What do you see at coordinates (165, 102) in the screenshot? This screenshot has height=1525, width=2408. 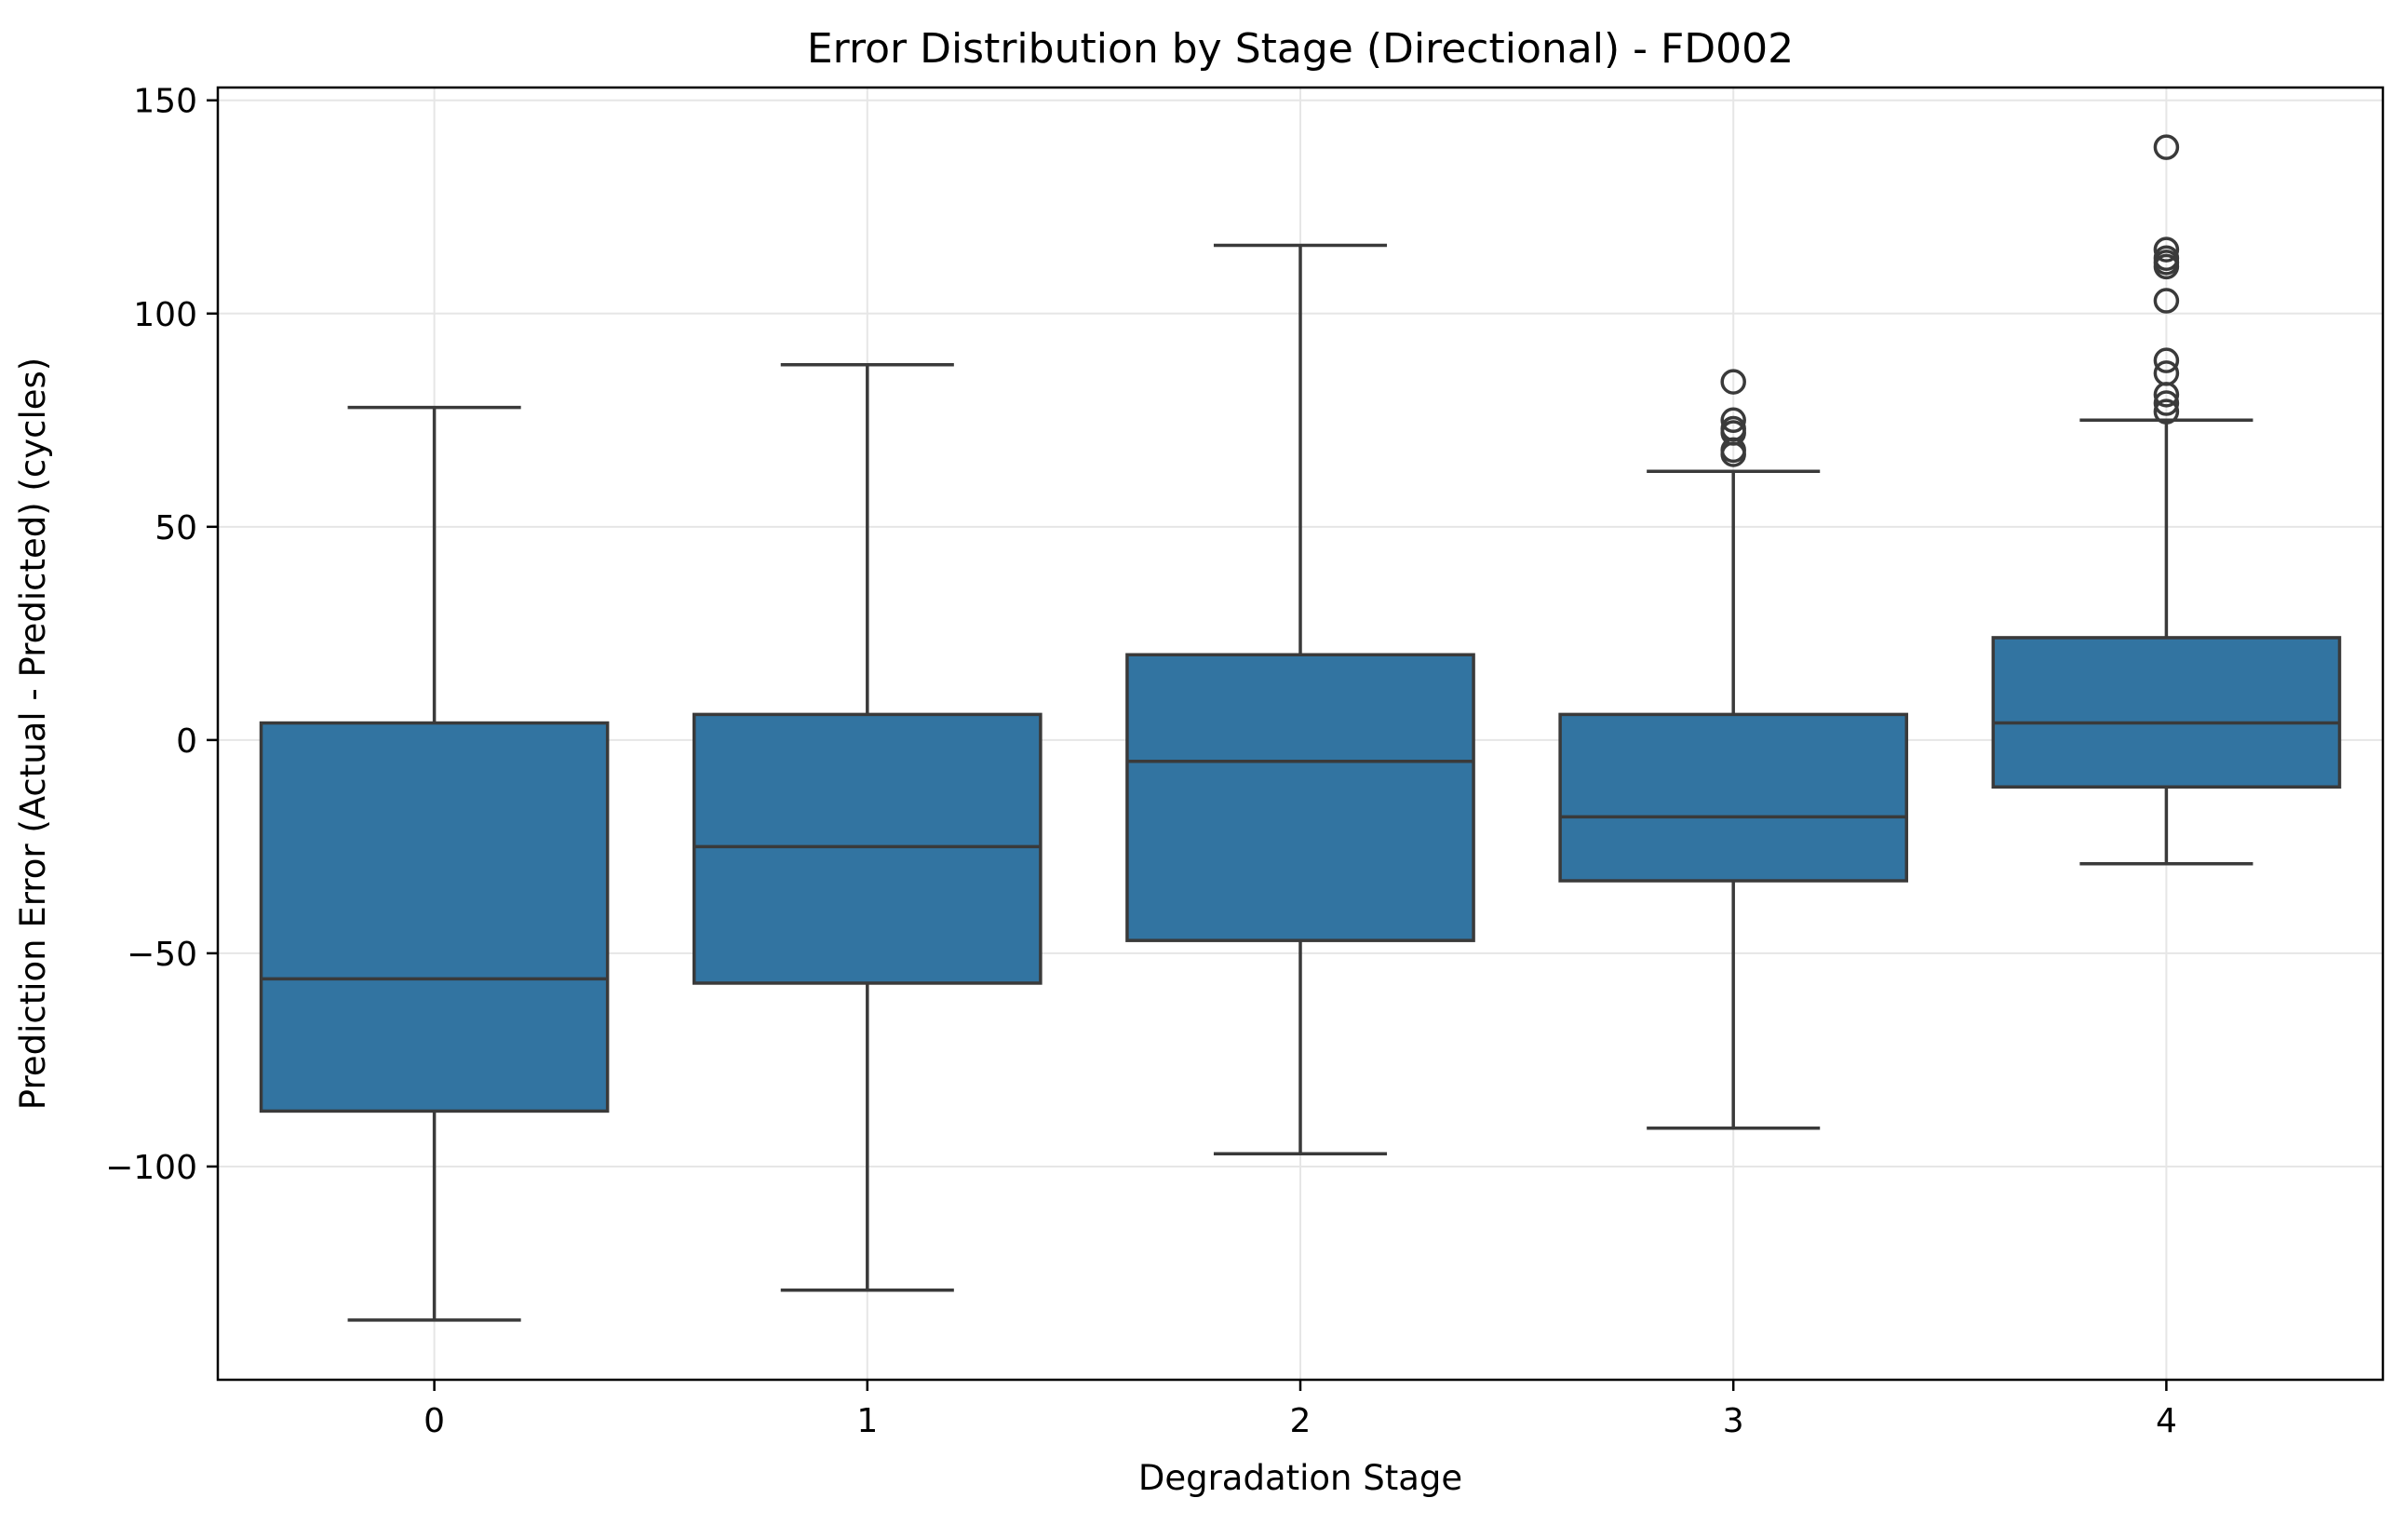 I see `y-tick-label: 150` at bounding box center [165, 102].